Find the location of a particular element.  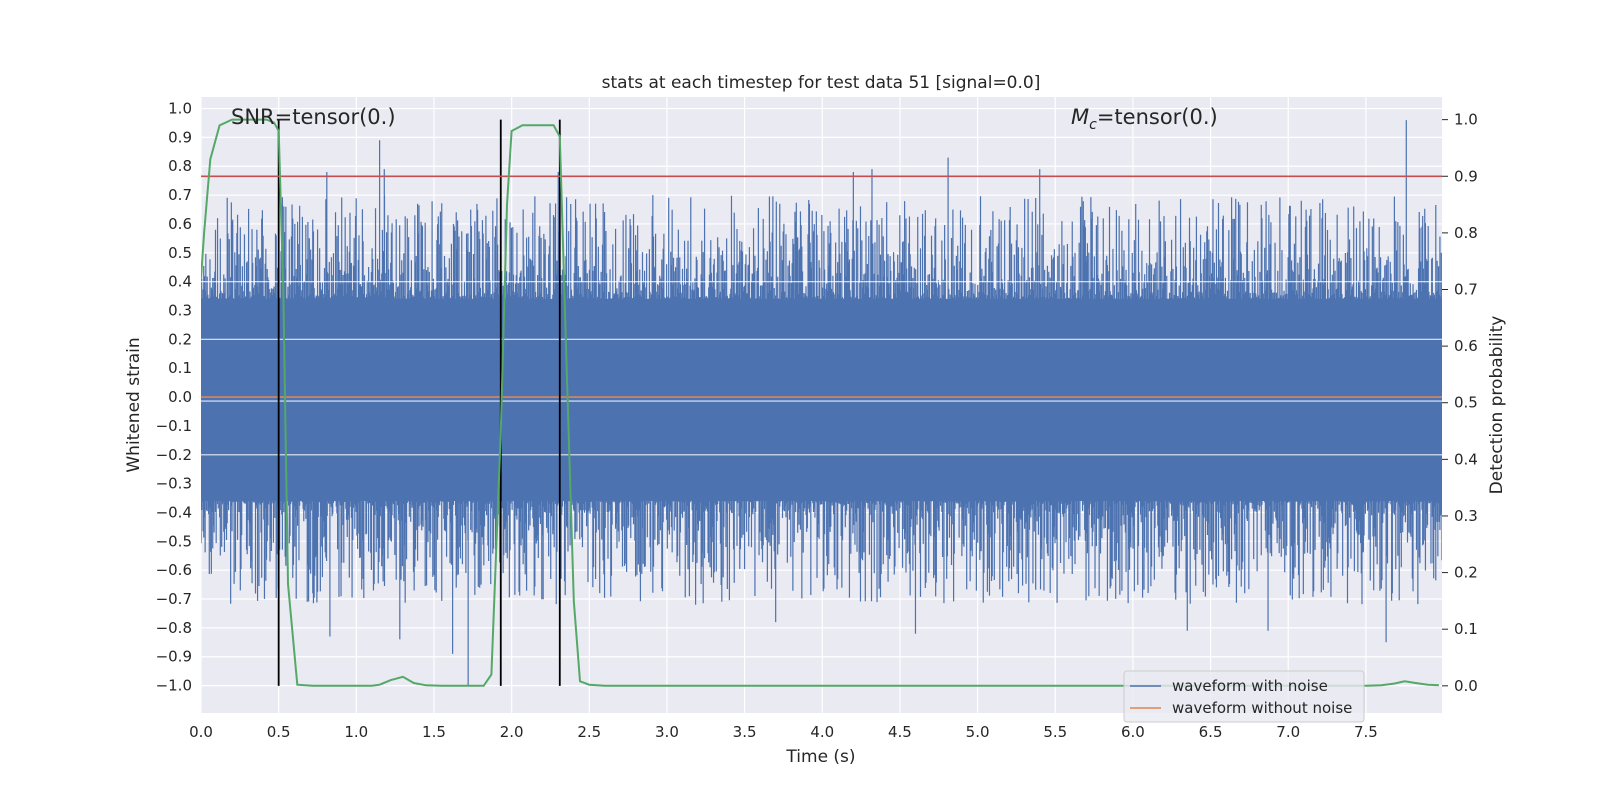

x-tick-label-7: 3.5 is located at coordinates (745, 732).